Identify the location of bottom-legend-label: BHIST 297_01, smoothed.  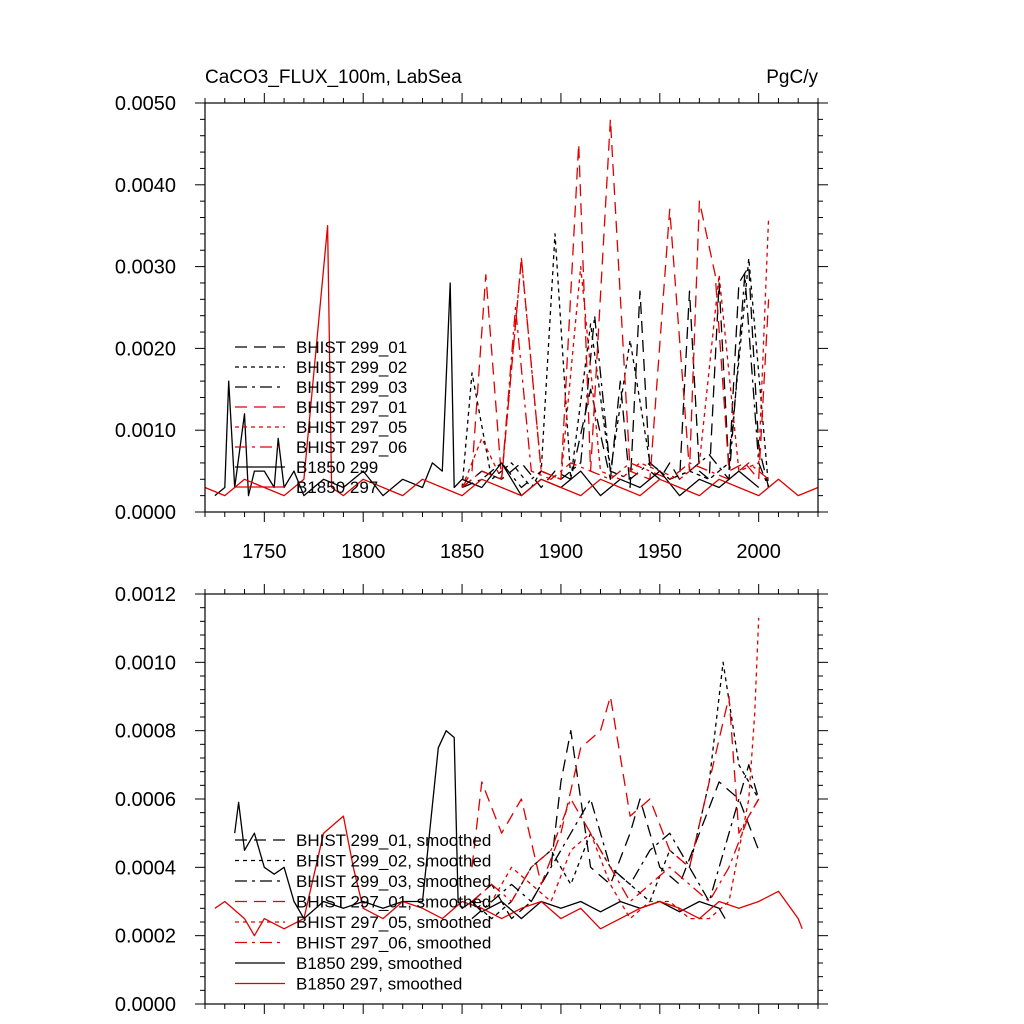
(393, 902).